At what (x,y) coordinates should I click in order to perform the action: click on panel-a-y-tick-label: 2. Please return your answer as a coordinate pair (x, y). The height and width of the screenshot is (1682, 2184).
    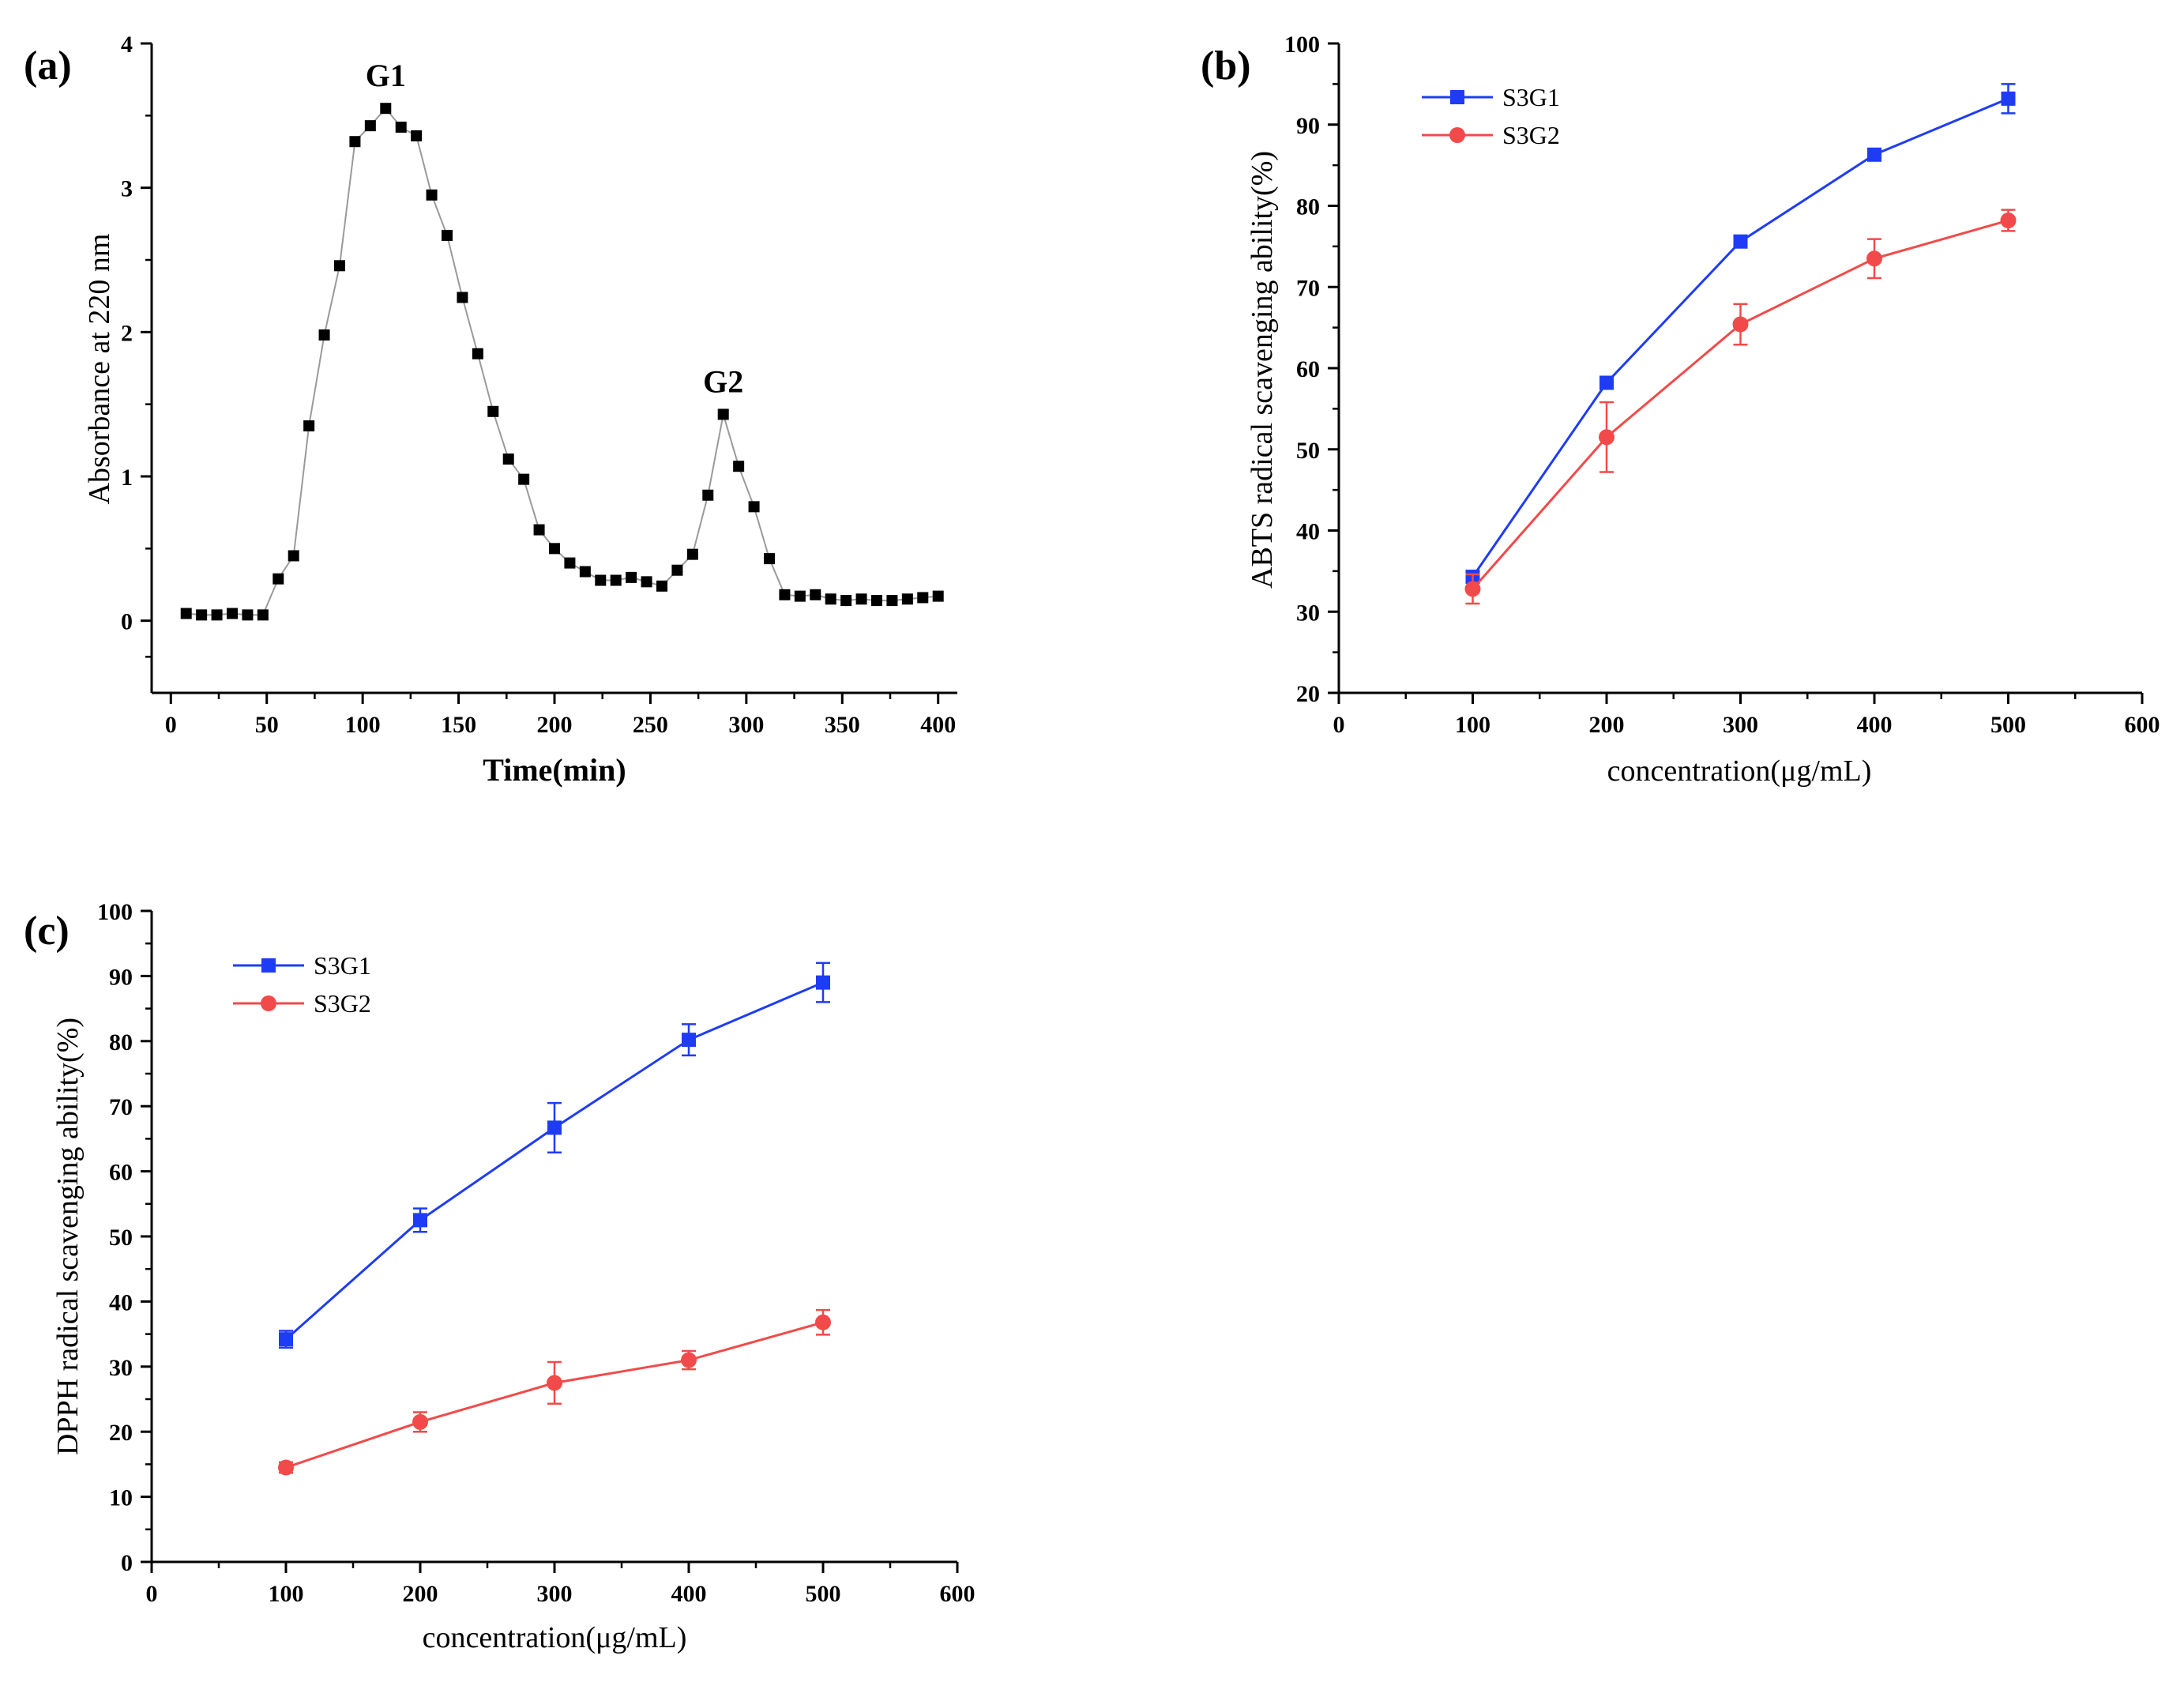
    Looking at the image, I should click on (127, 333).